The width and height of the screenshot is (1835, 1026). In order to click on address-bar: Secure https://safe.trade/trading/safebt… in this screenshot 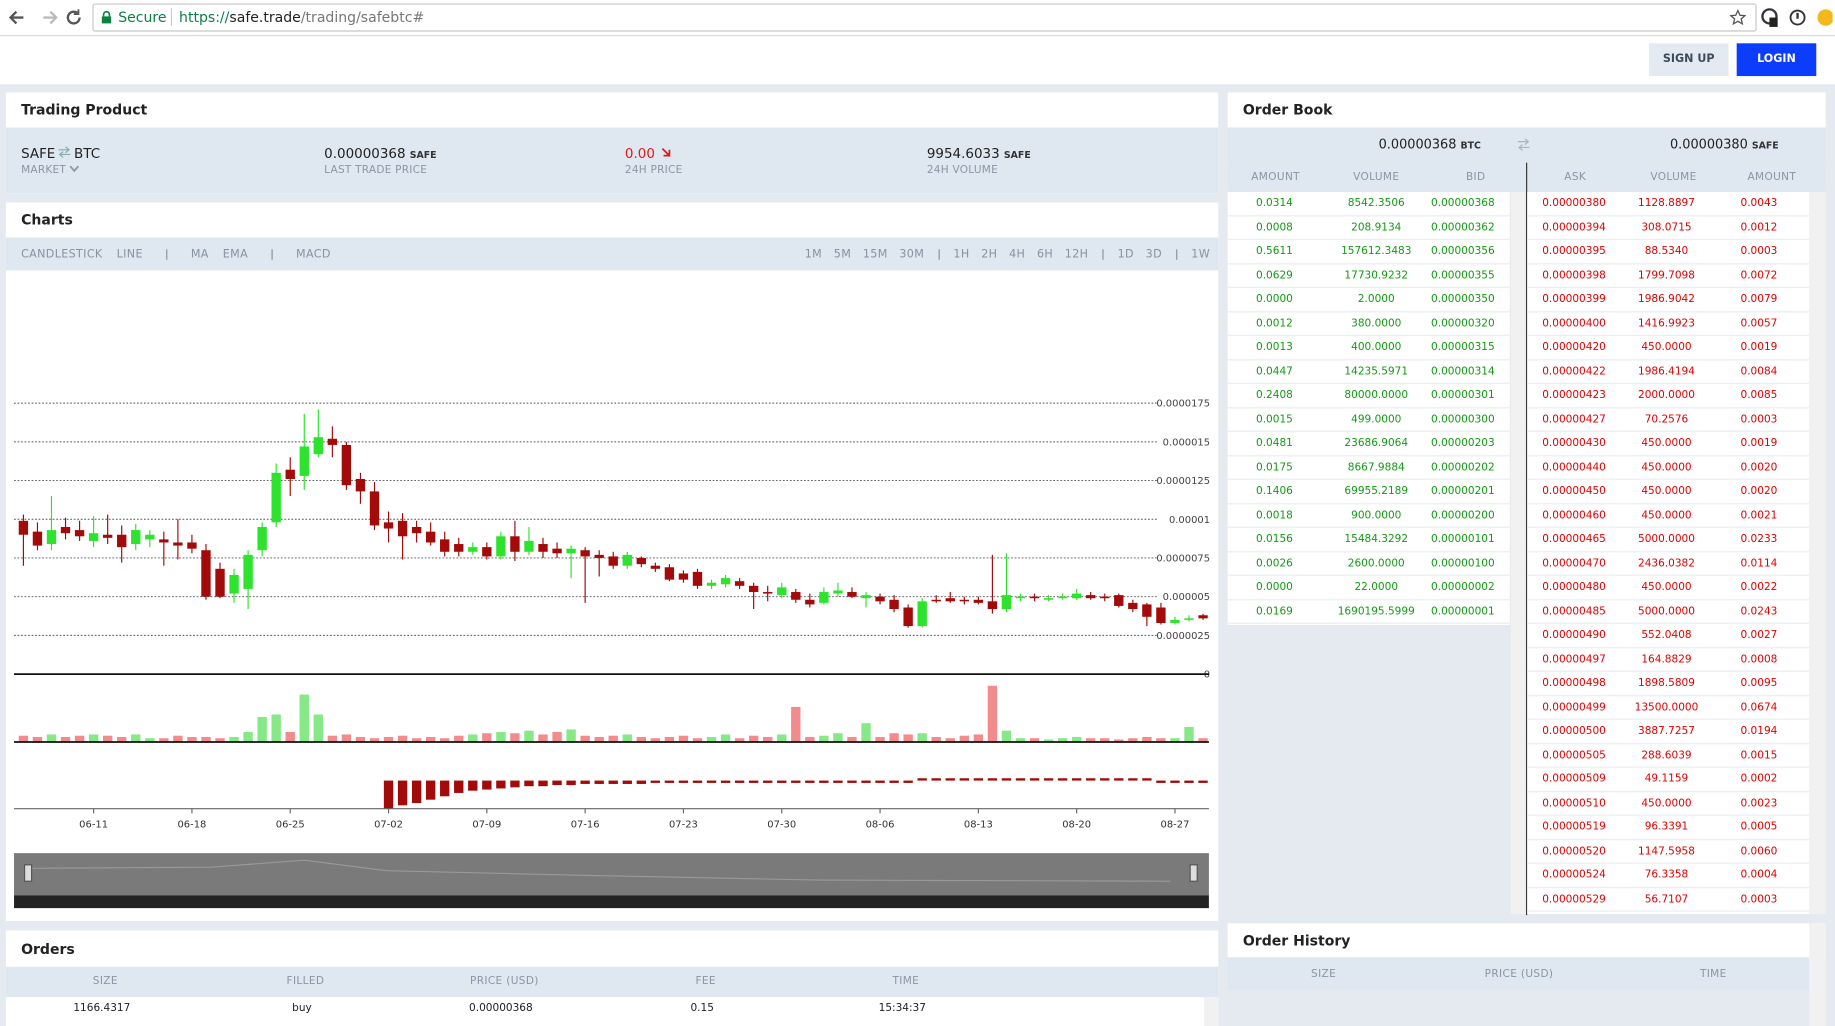, I will do `click(924, 17)`.